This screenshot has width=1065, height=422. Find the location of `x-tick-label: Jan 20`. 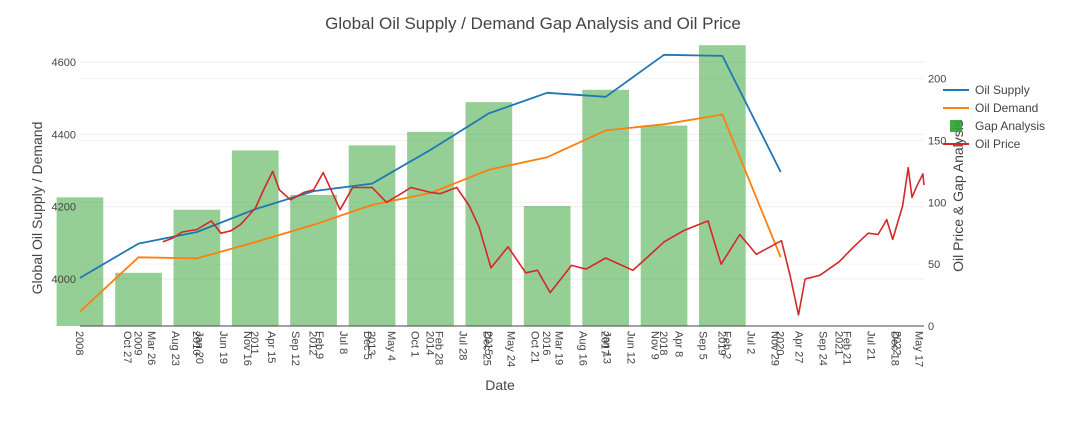

x-tick-label: Jan 20 is located at coordinates (199, 347).